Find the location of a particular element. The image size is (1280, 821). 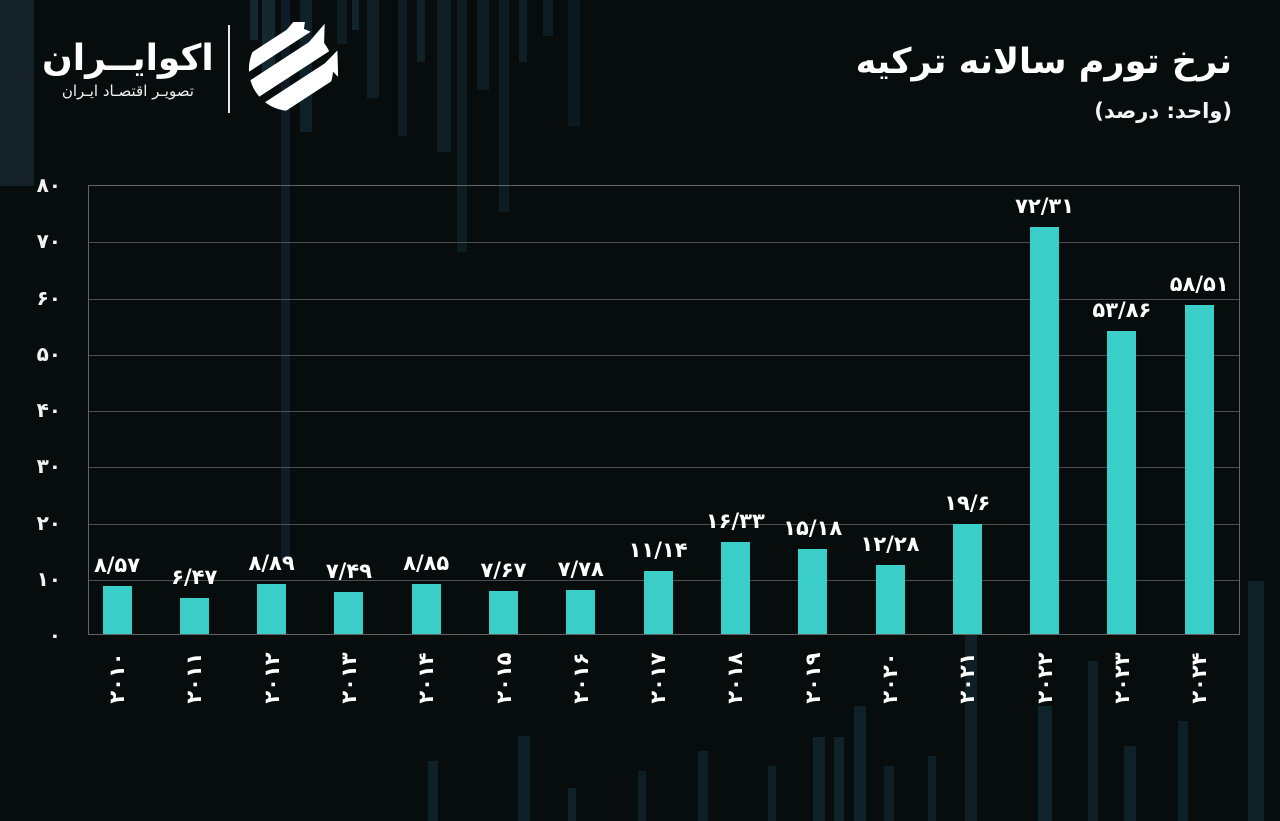

bar-value-label-2019: ۱۵/۱۸ is located at coordinates (813, 527).